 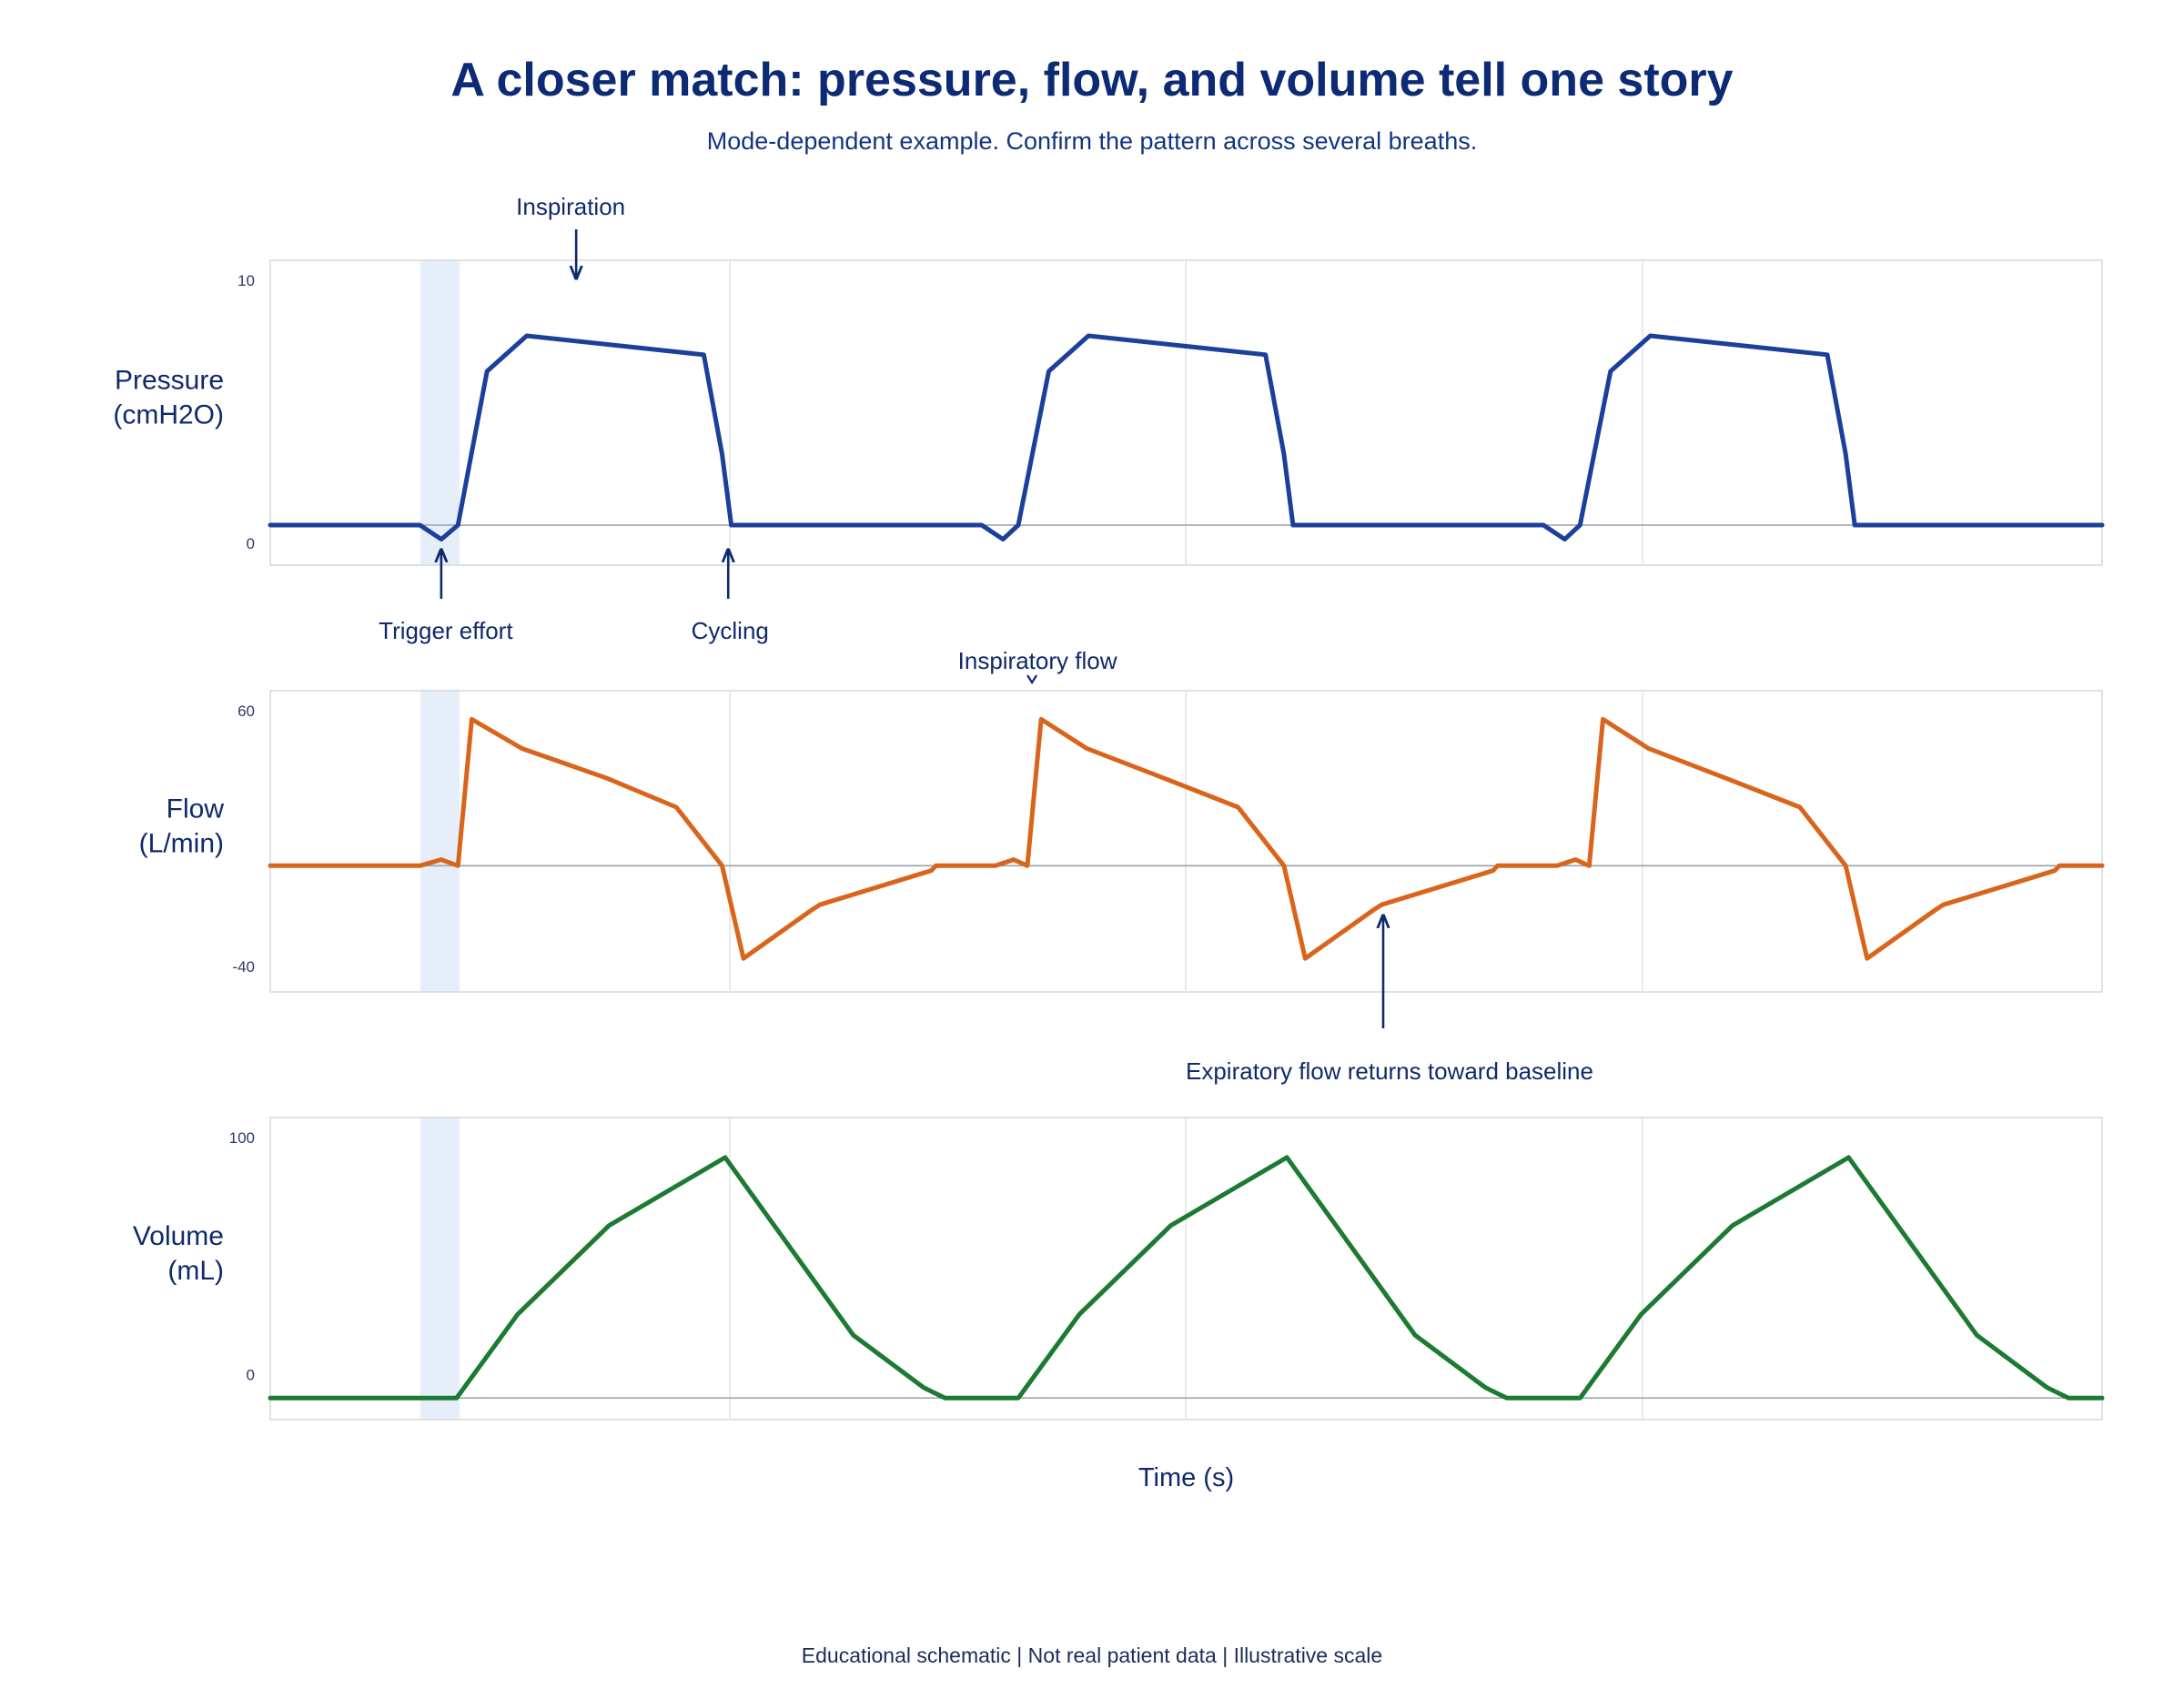 I want to click on x-axis-label: Time (s), so click(x=1186, y=1477).